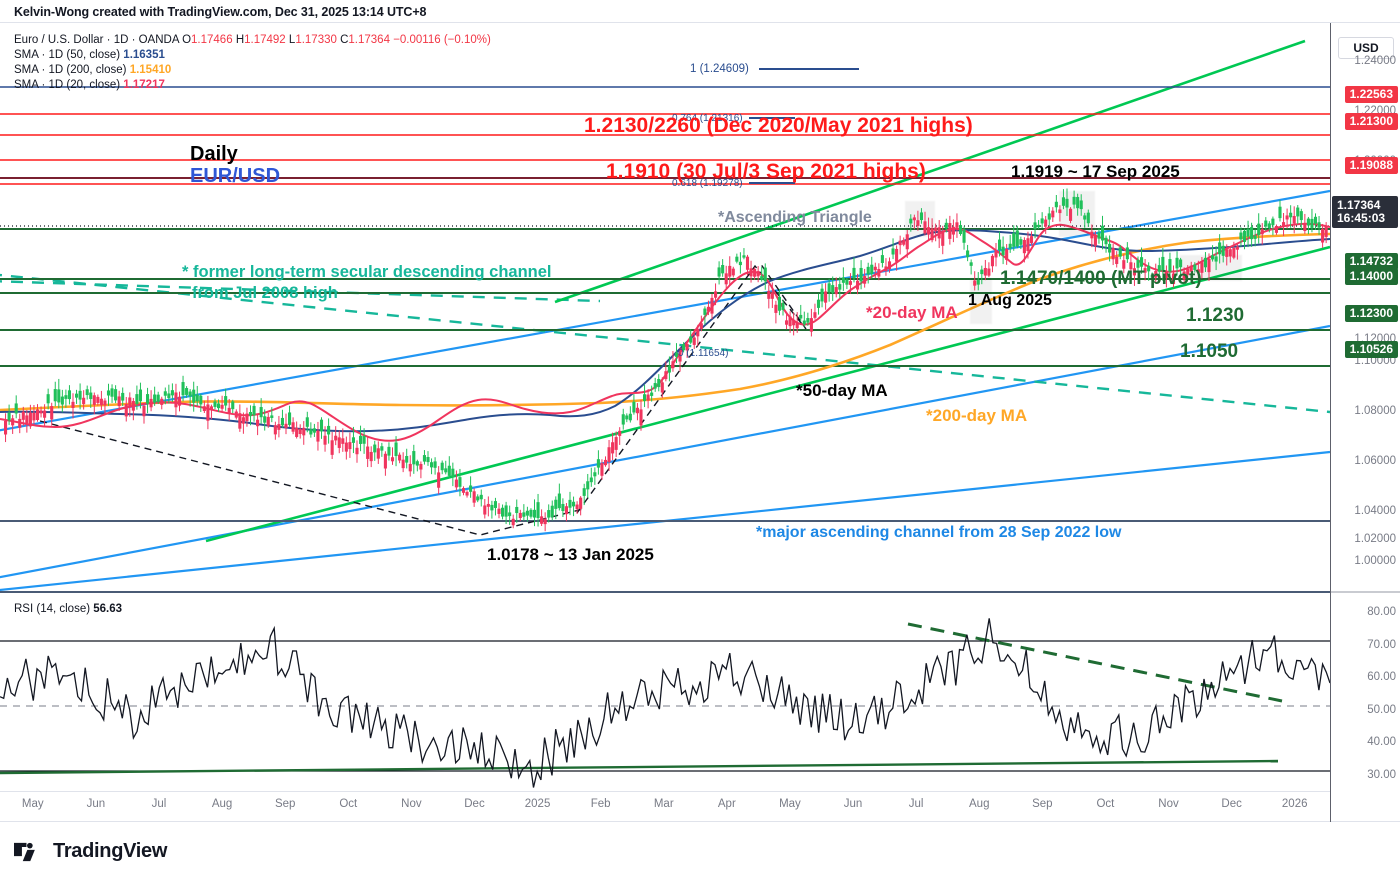 The image size is (1400, 883). I want to click on time-axis-label: Apr, so click(726, 804).